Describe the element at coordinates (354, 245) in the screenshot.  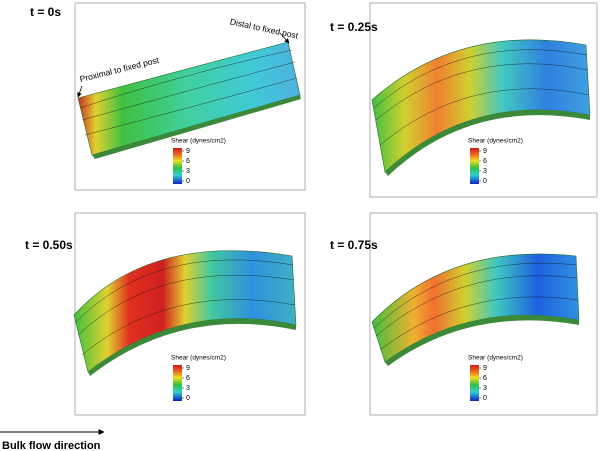
I see `time-label: t = 0.75s` at that location.